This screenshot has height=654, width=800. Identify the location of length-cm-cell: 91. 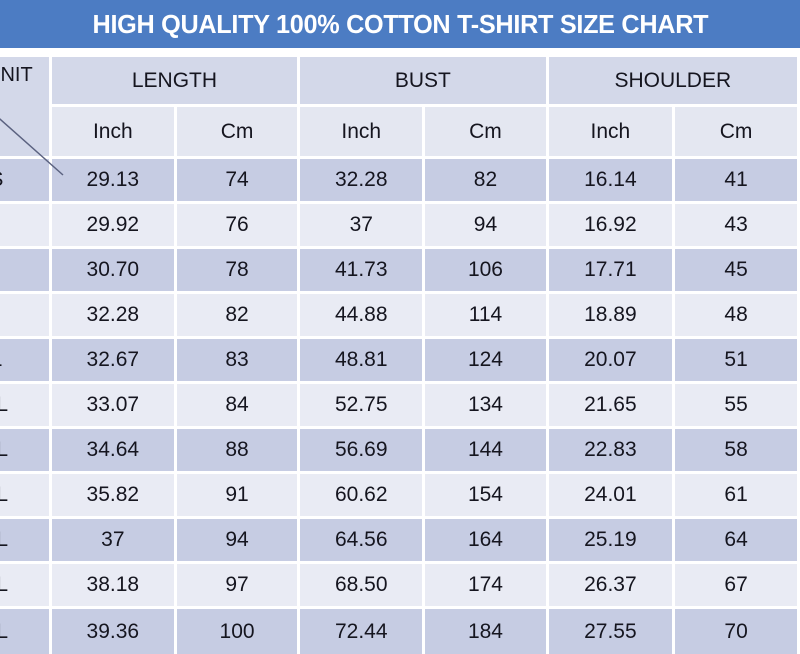
(238, 496).